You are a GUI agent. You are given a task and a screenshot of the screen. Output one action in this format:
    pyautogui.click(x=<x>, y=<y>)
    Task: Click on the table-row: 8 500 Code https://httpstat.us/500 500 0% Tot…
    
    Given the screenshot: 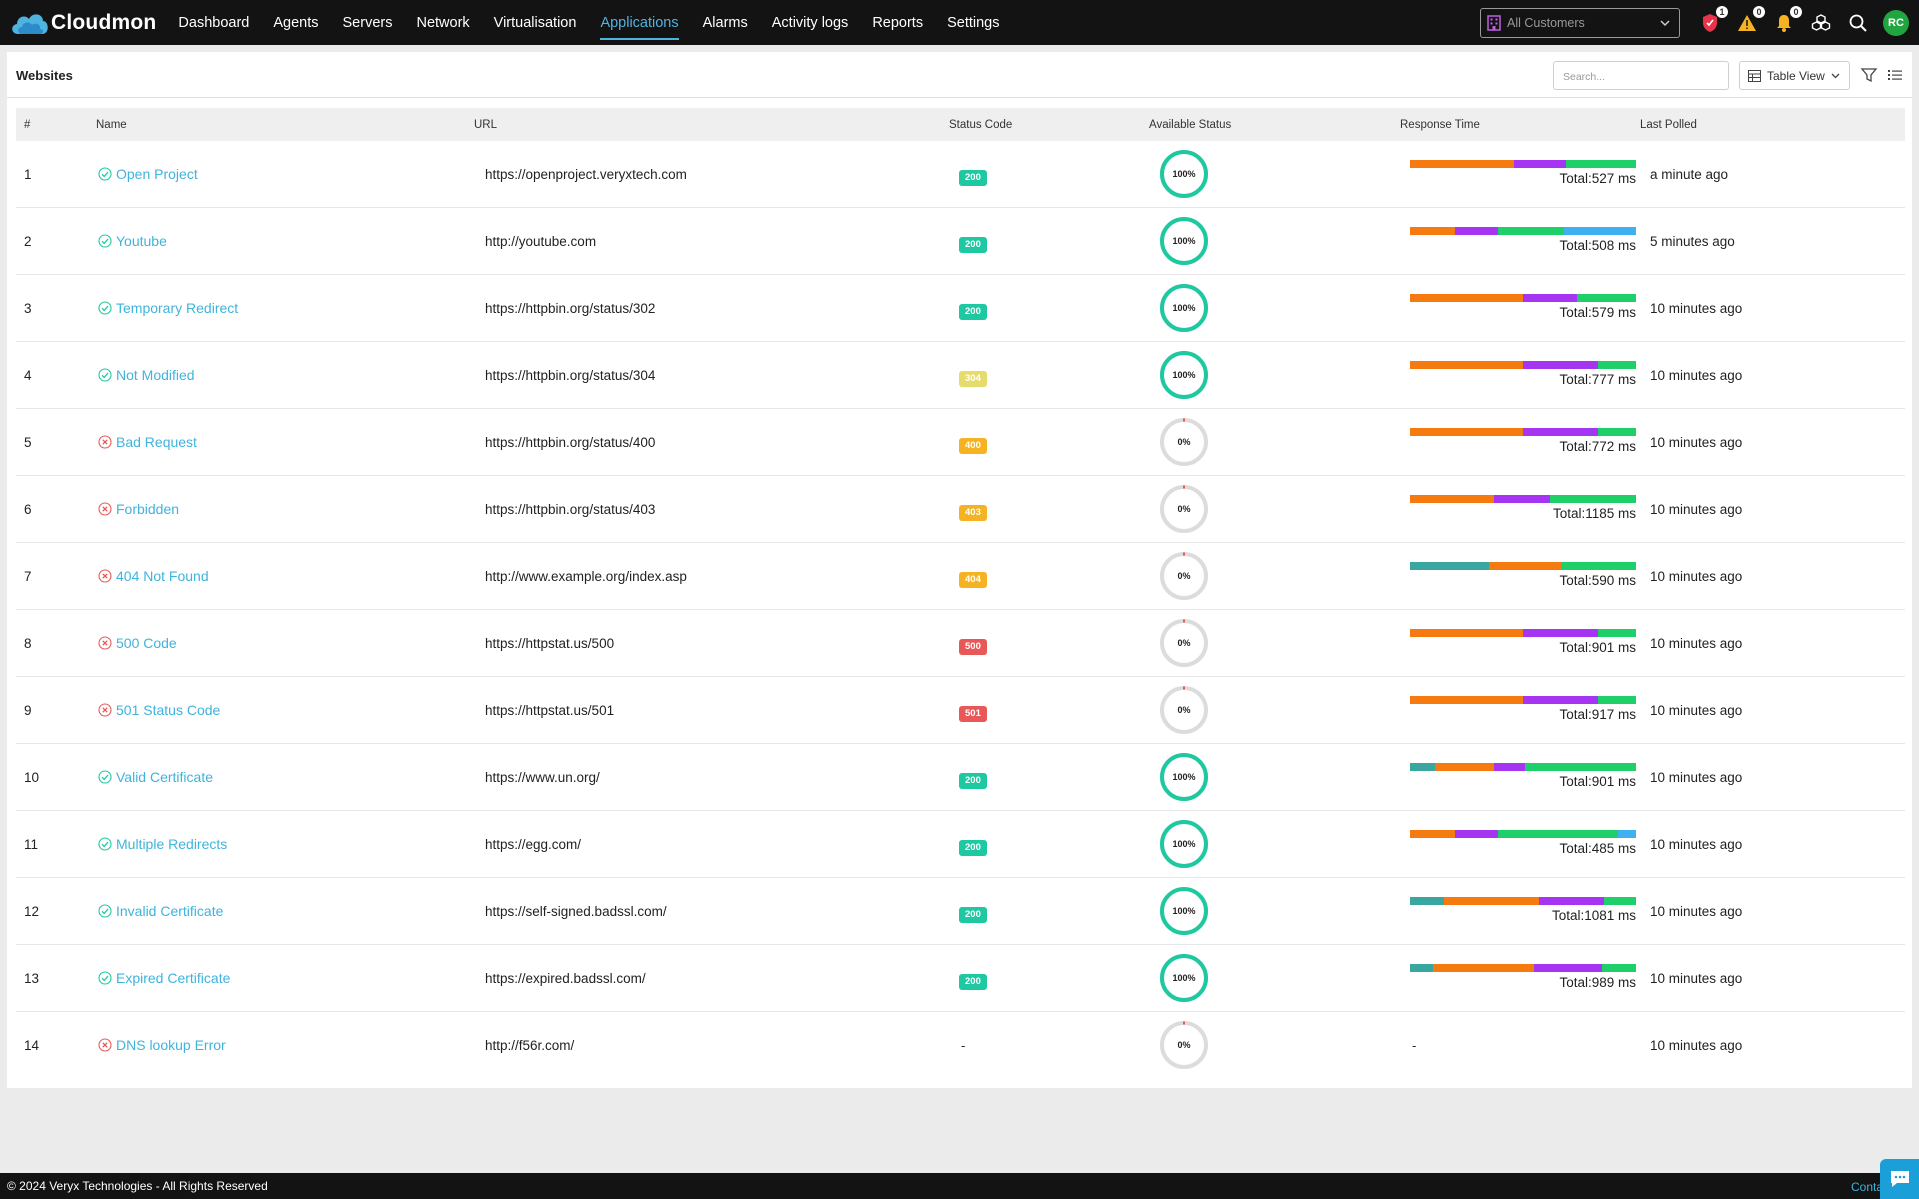 What is the action you would take?
    pyautogui.click(x=960, y=643)
    